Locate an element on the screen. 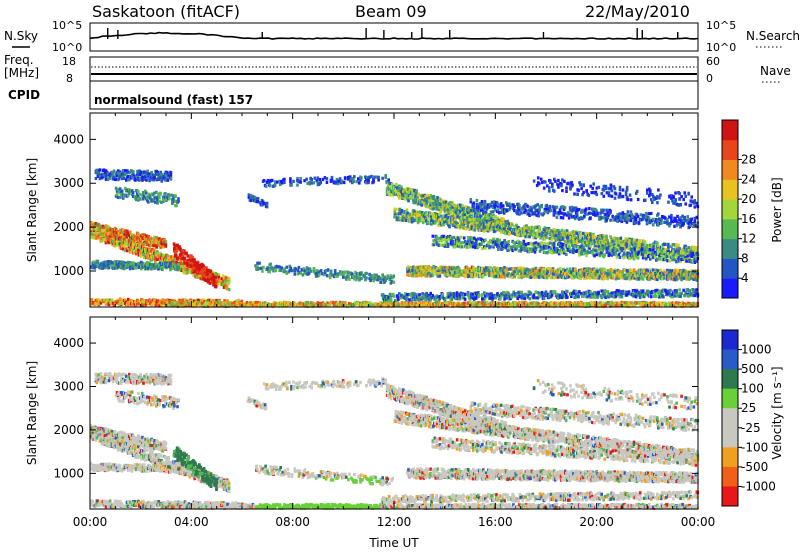  freq-panel: Freq. [MHz] 18 8 60 0 Nave is located at coordinates (397, 69).